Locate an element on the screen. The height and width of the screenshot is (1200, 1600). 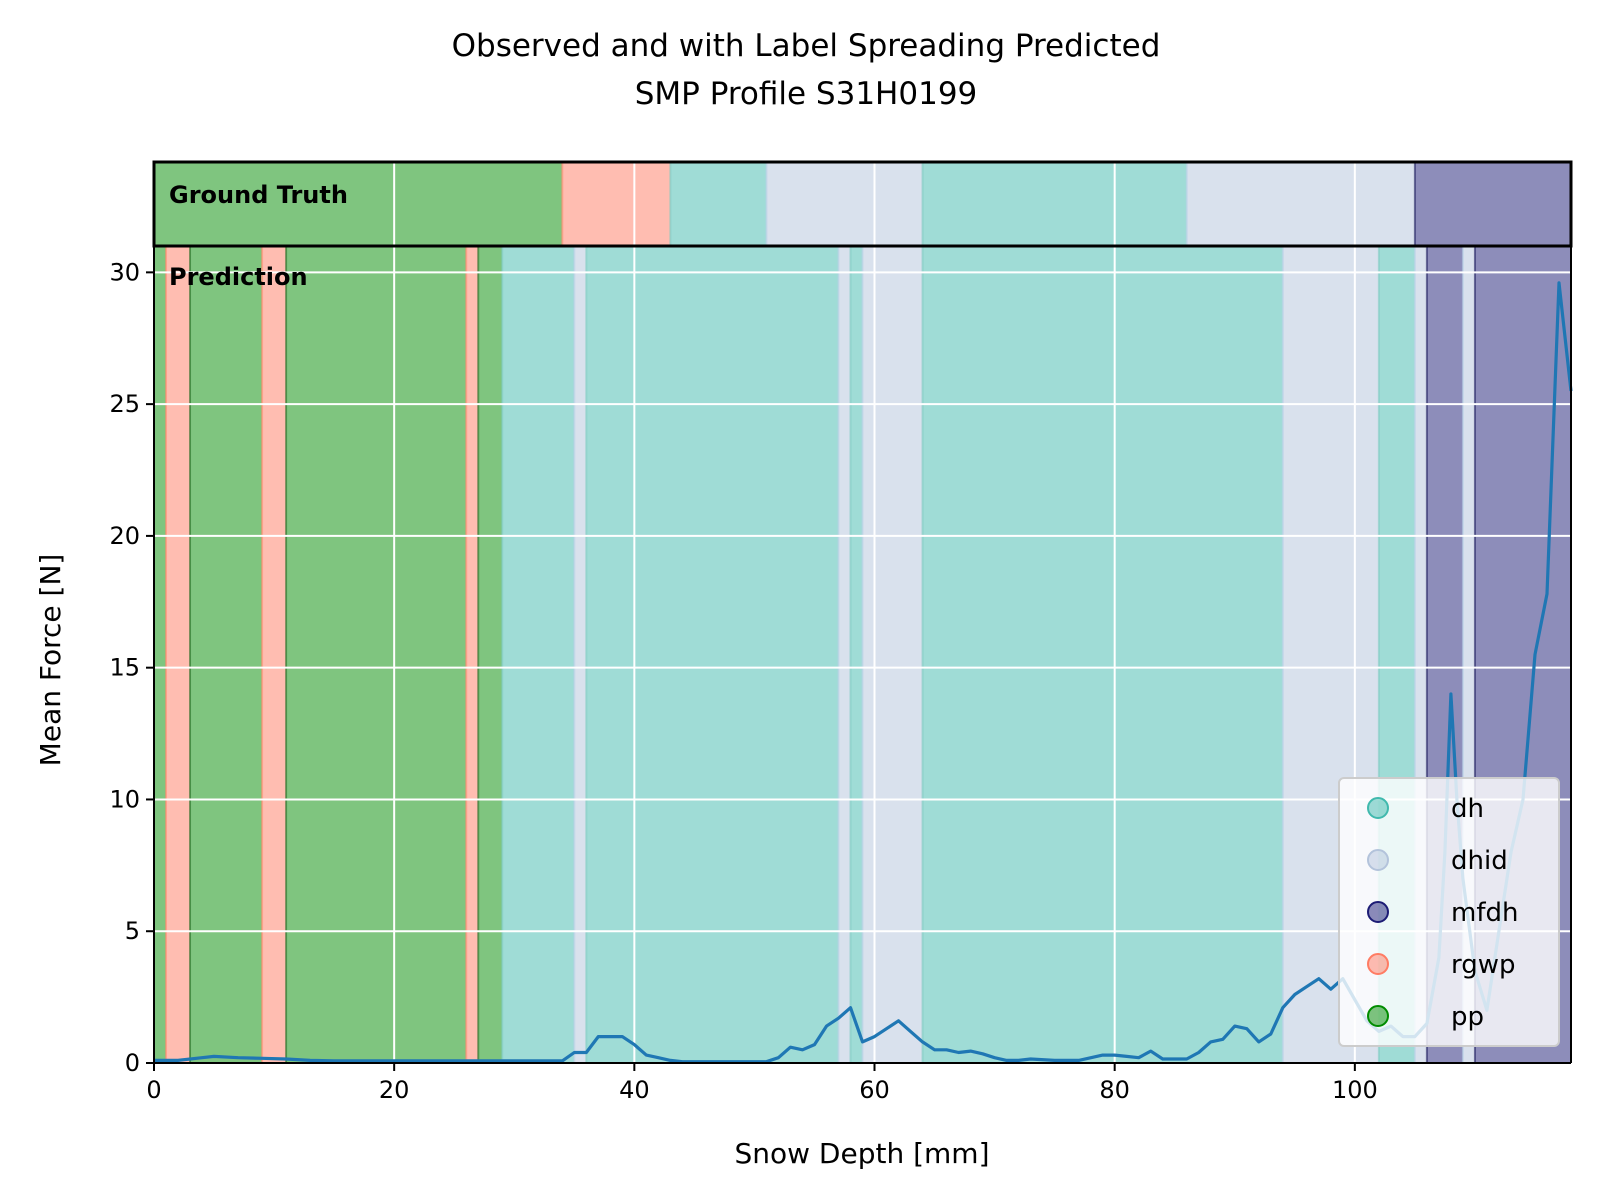
y-tick-label: 5 is located at coordinates (132, 931).